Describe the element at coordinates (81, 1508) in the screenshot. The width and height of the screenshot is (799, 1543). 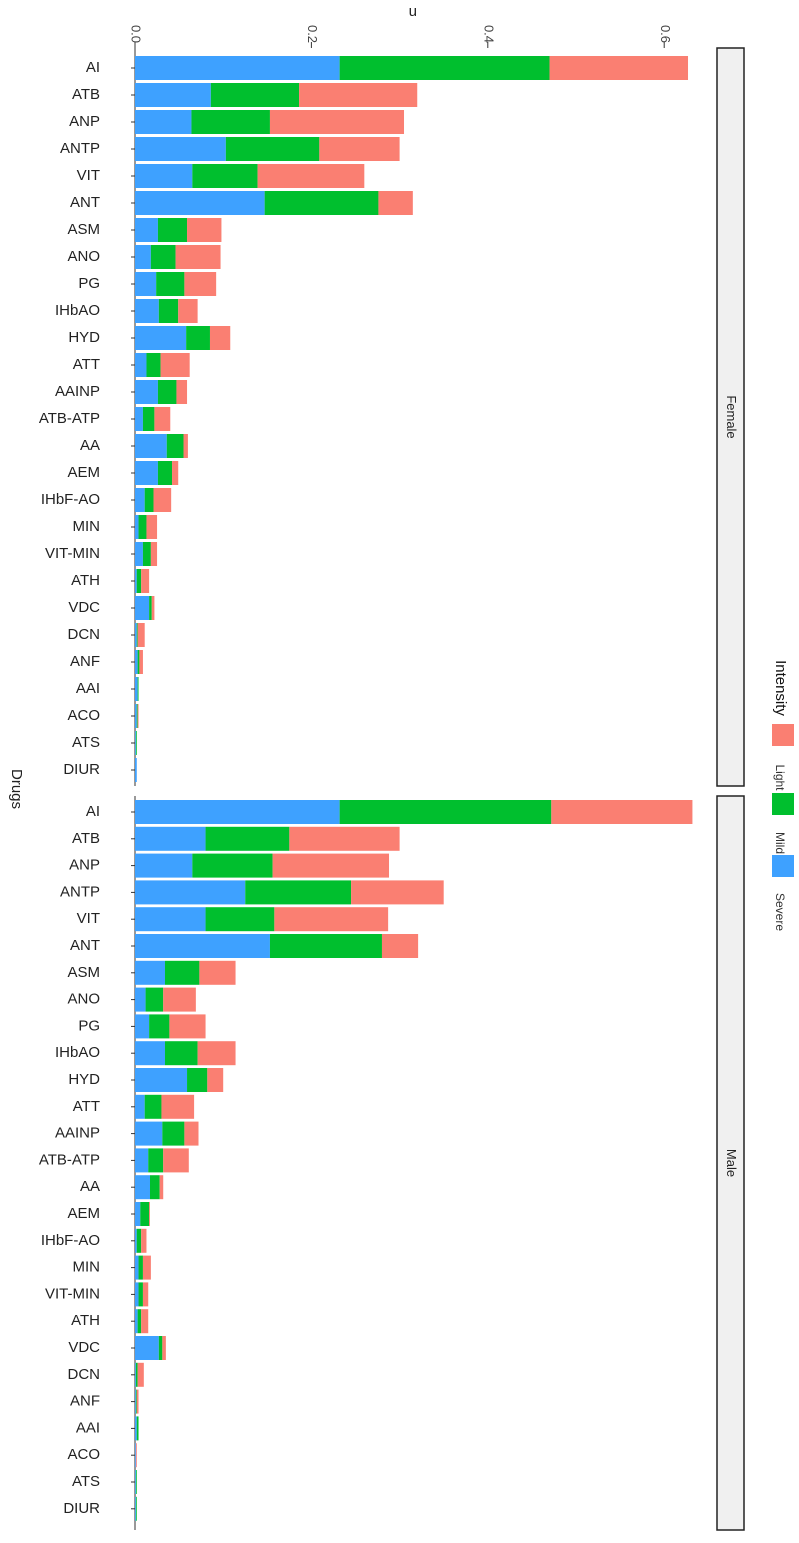
I see `y-tick-label: DIUR` at that location.